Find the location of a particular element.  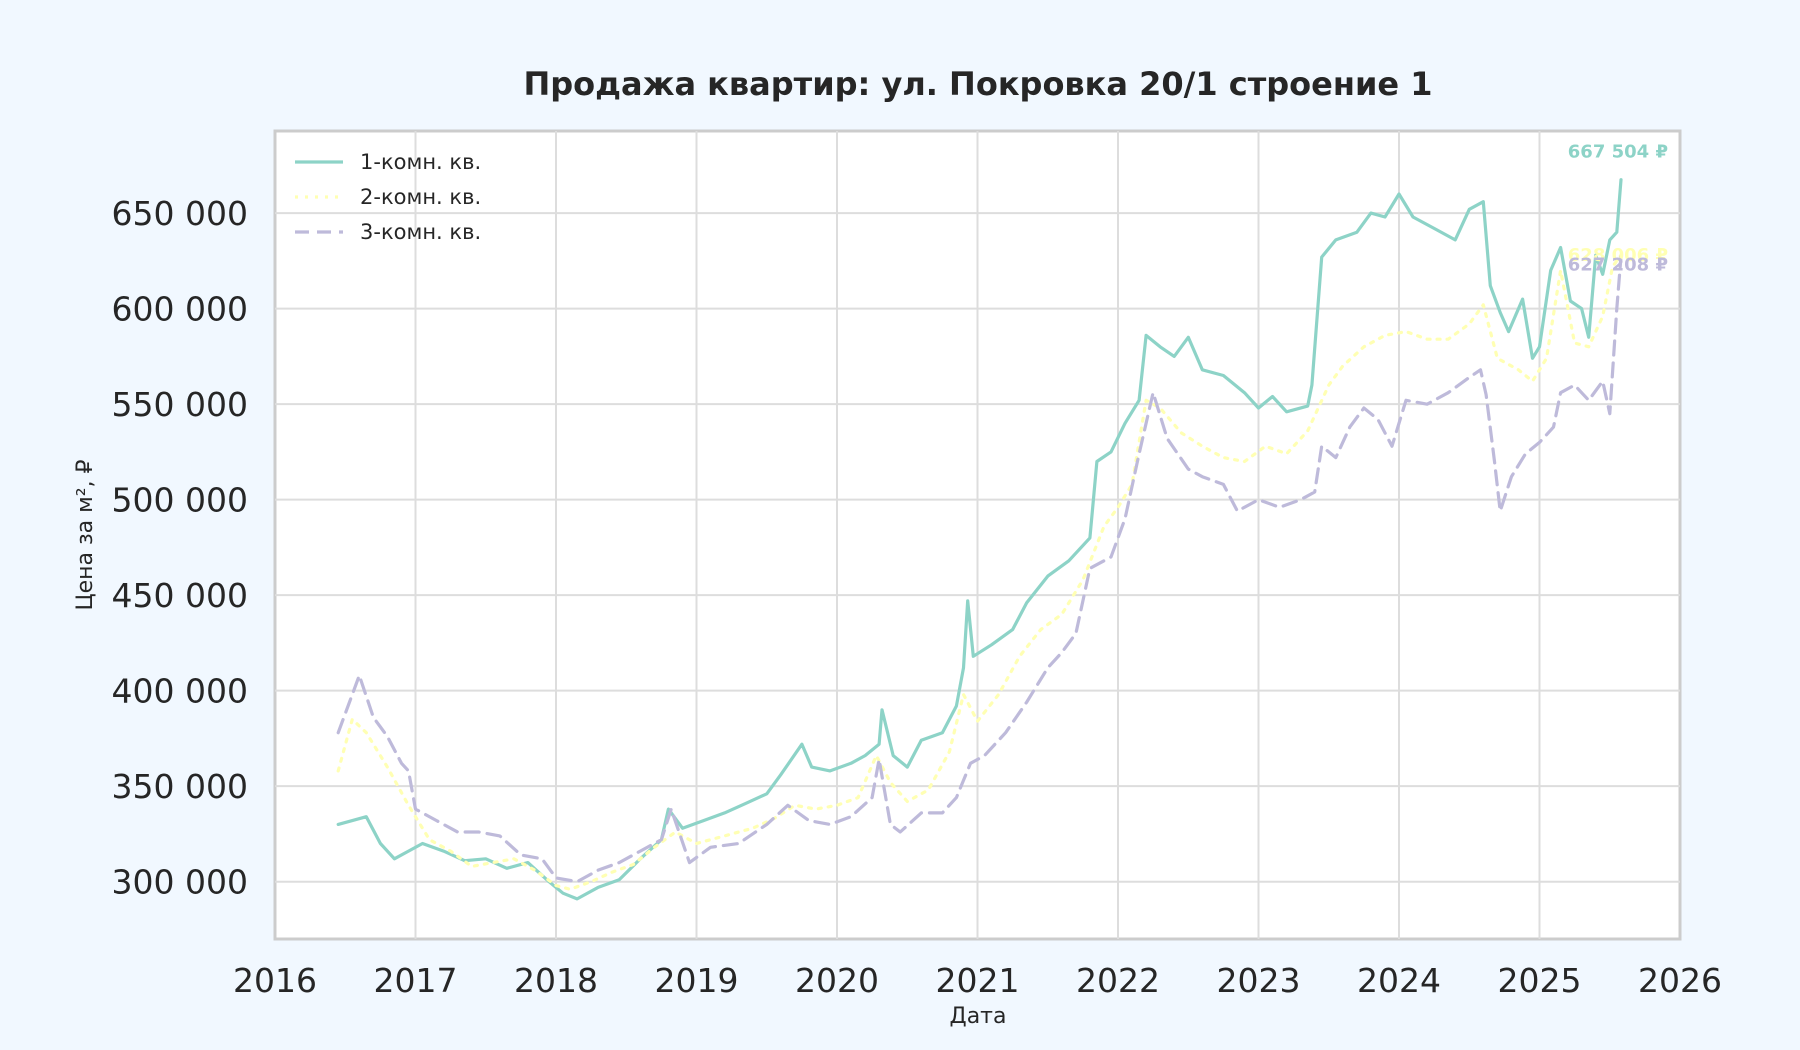

x-tick-label: 2017 is located at coordinates (416, 980).